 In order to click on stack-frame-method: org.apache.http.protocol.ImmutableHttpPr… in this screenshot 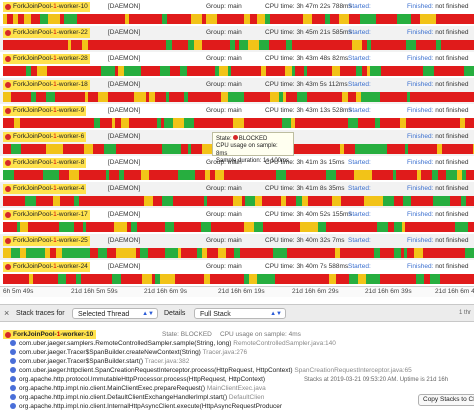, I will do `click(142, 379)`.